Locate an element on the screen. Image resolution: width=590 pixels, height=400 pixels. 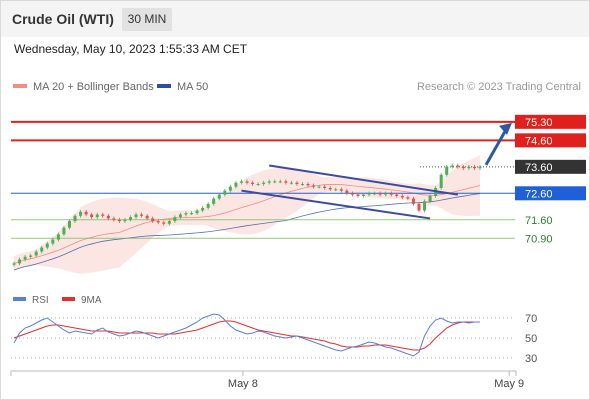
forecast-arrow-head-icon is located at coordinates (505, 128).